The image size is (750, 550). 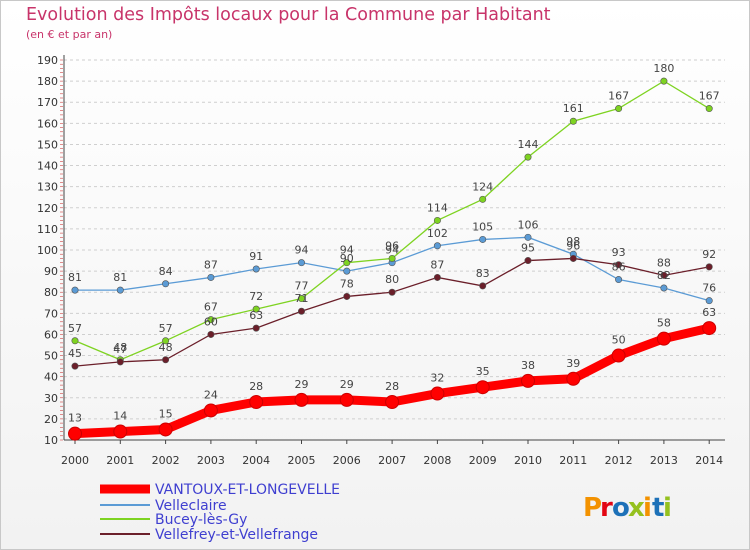 What do you see at coordinates (528, 460) in the screenshot?
I see `x-tick-label: 2010` at bounding box center [528, 460].